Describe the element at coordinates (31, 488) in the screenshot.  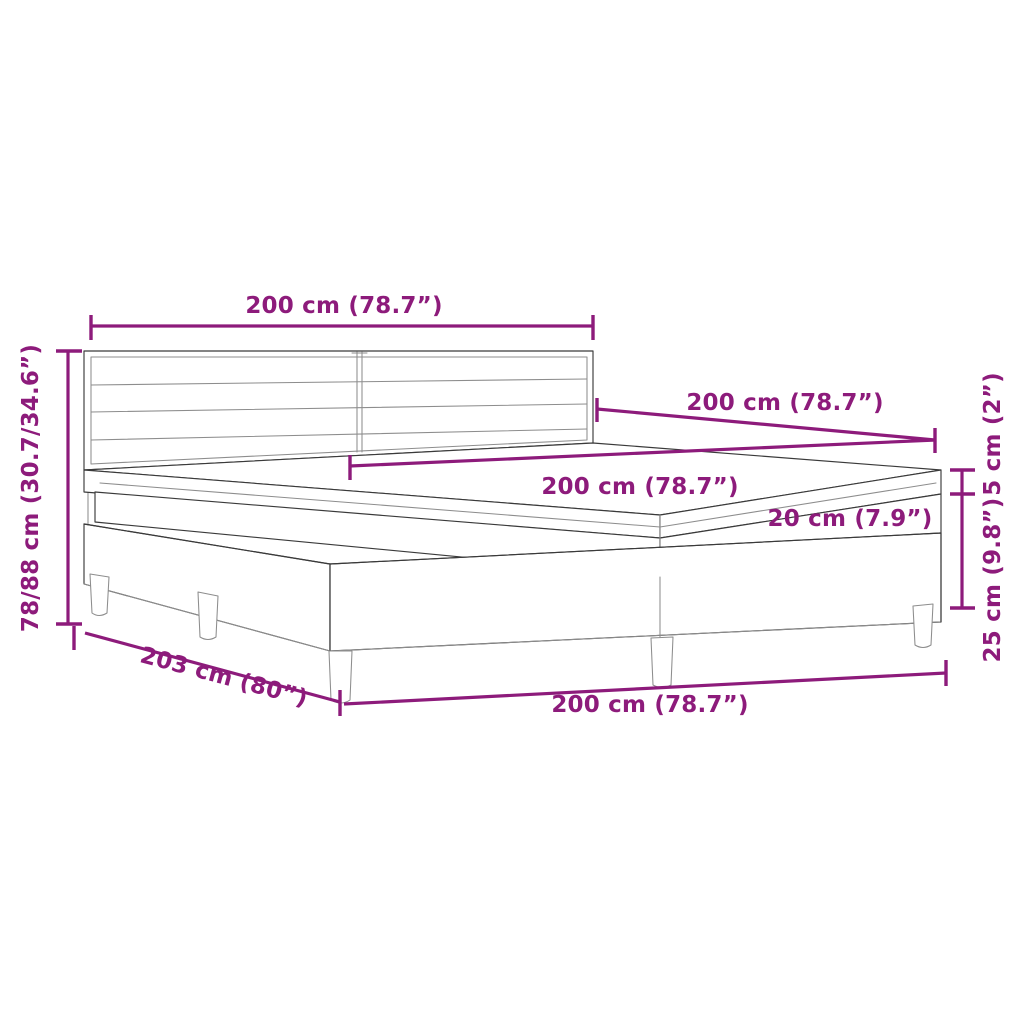
I see `total-height-label: 78/88 cm (30.7/34.6”)` at that location.